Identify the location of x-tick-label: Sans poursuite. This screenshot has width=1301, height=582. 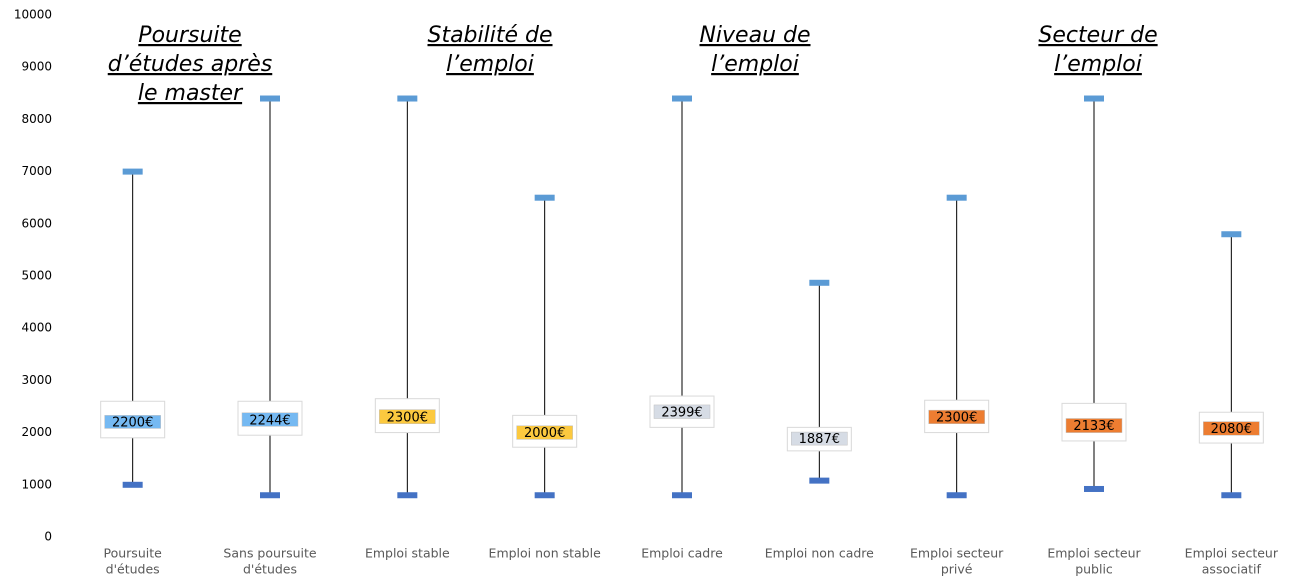
(269, 553).